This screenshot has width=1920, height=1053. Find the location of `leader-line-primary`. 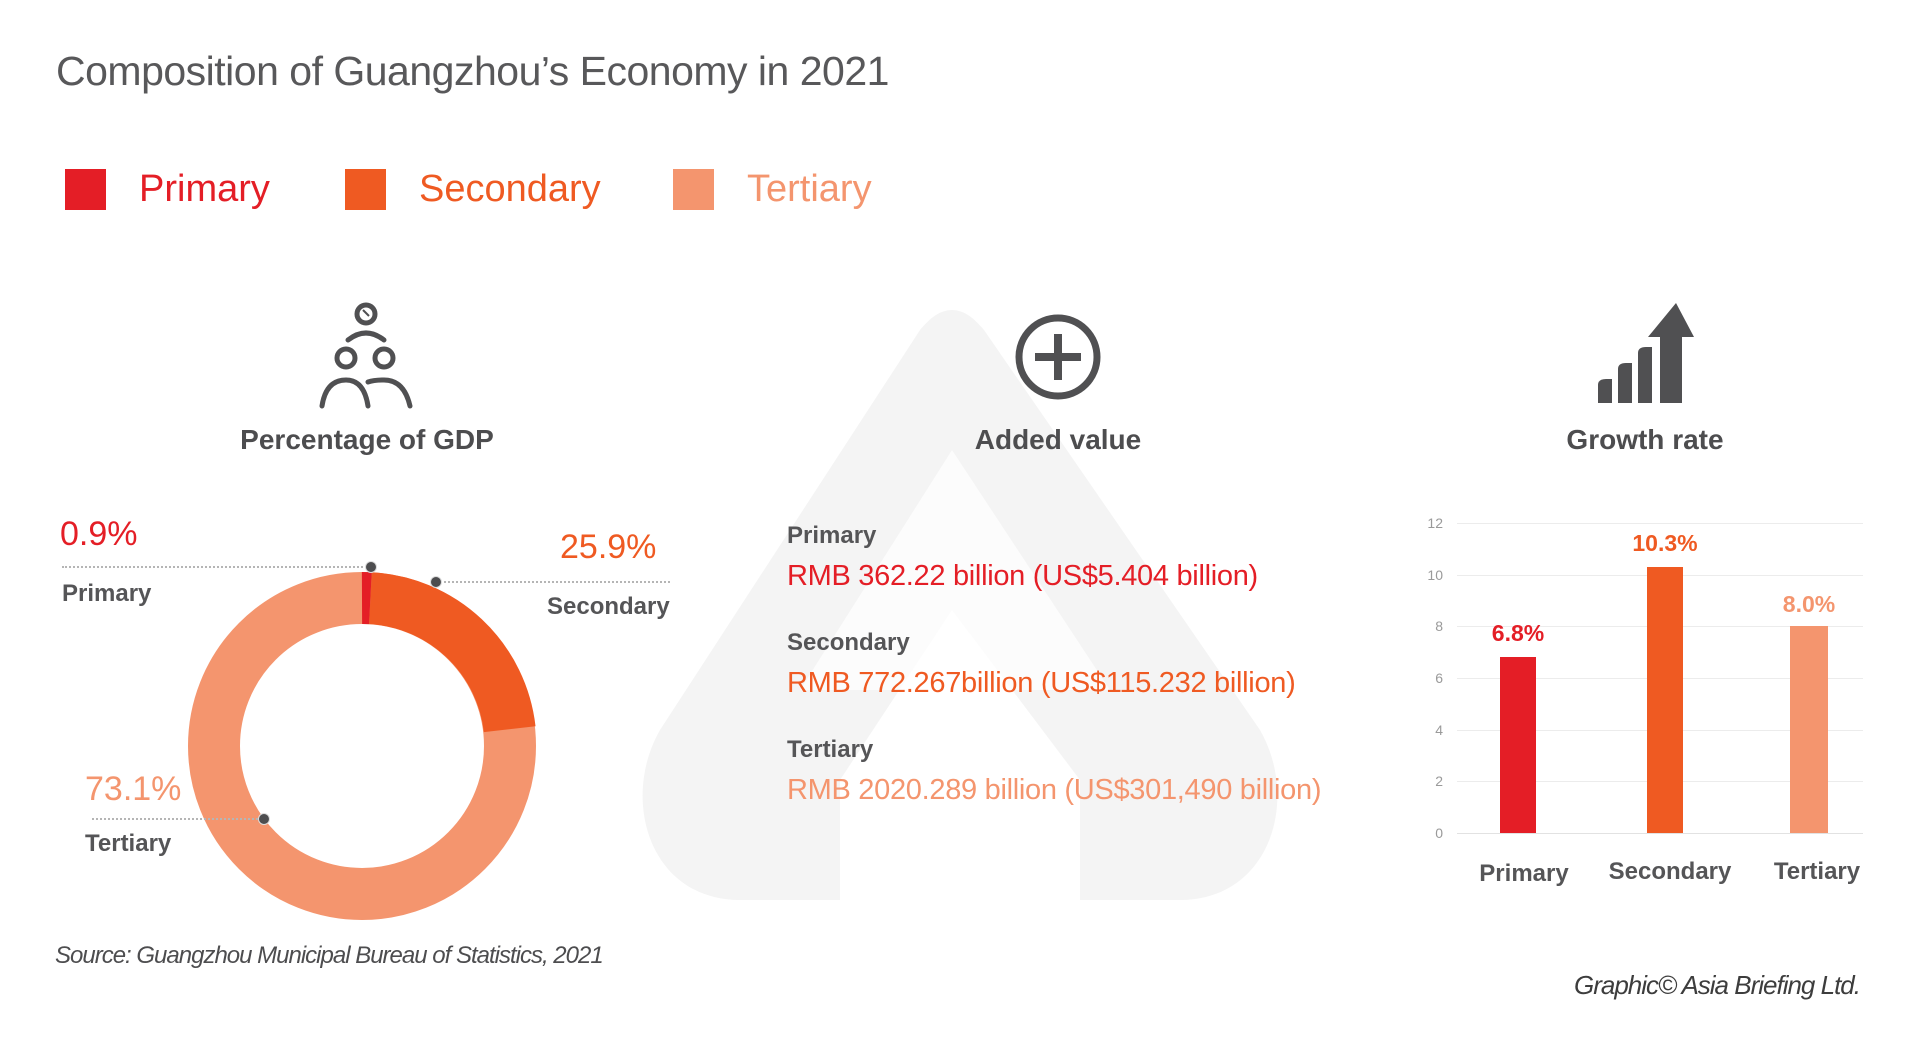

leader-line-primary is located at coordinates (218, 567).